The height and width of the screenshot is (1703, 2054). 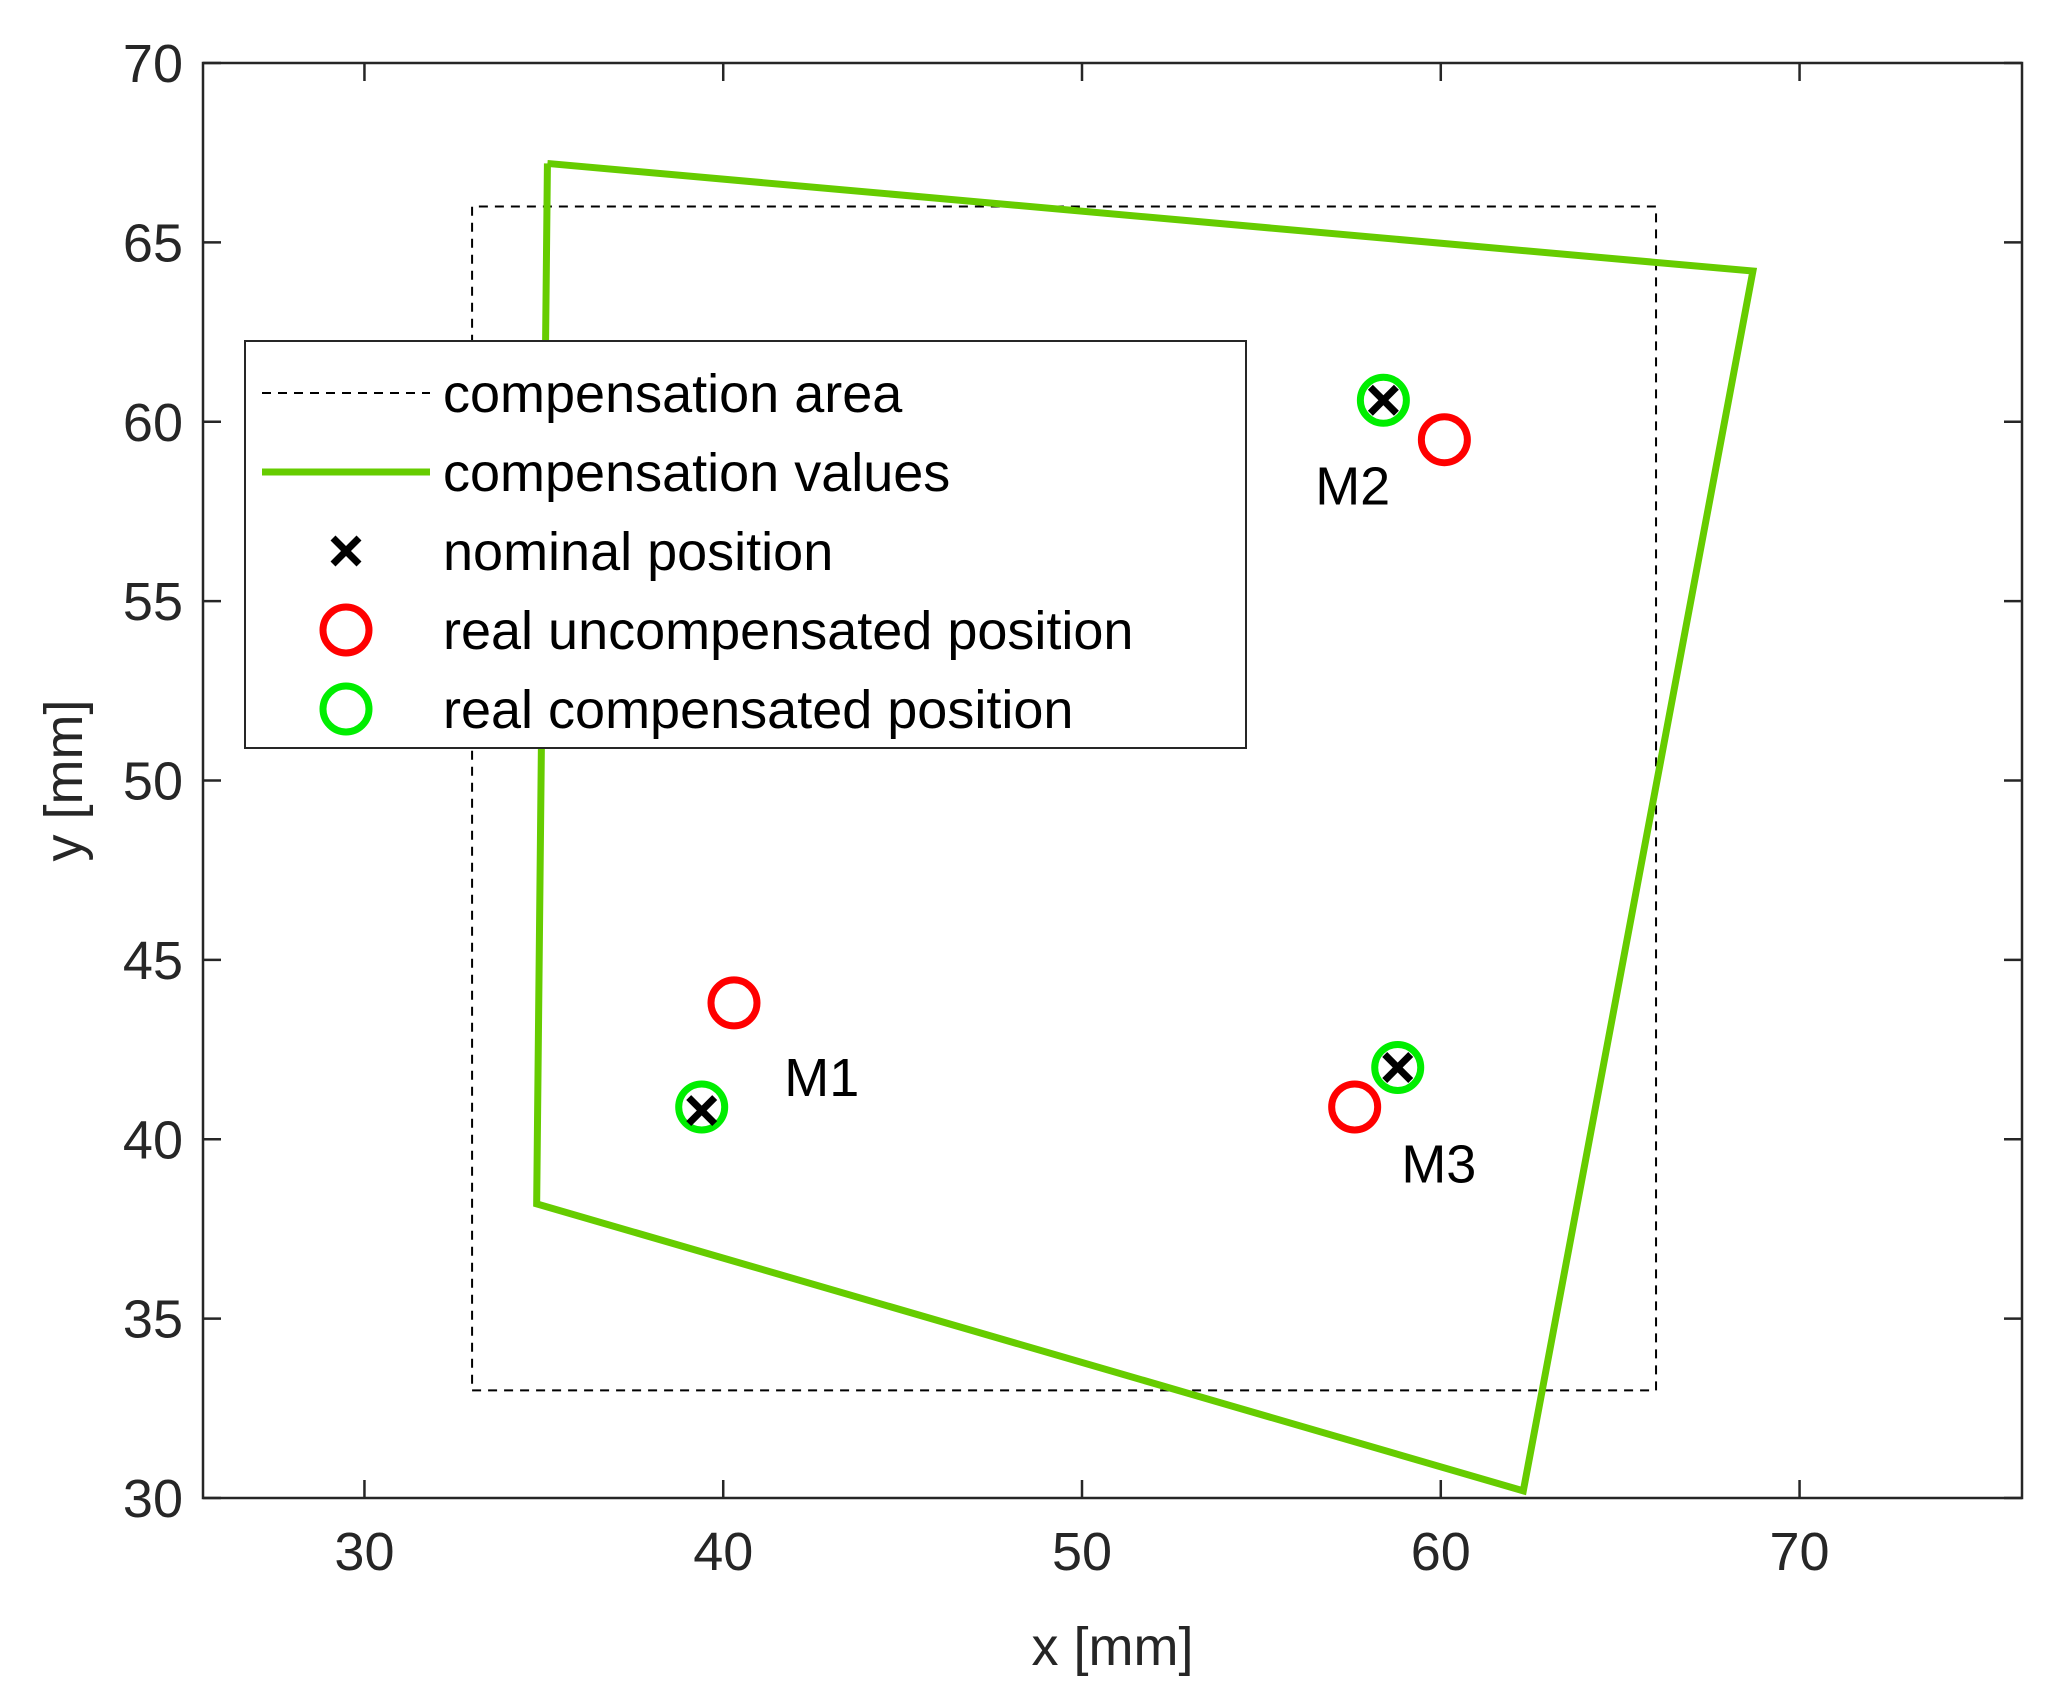 I want to click on x-axis-label: x [mm], so click(x=1113, y=1647).